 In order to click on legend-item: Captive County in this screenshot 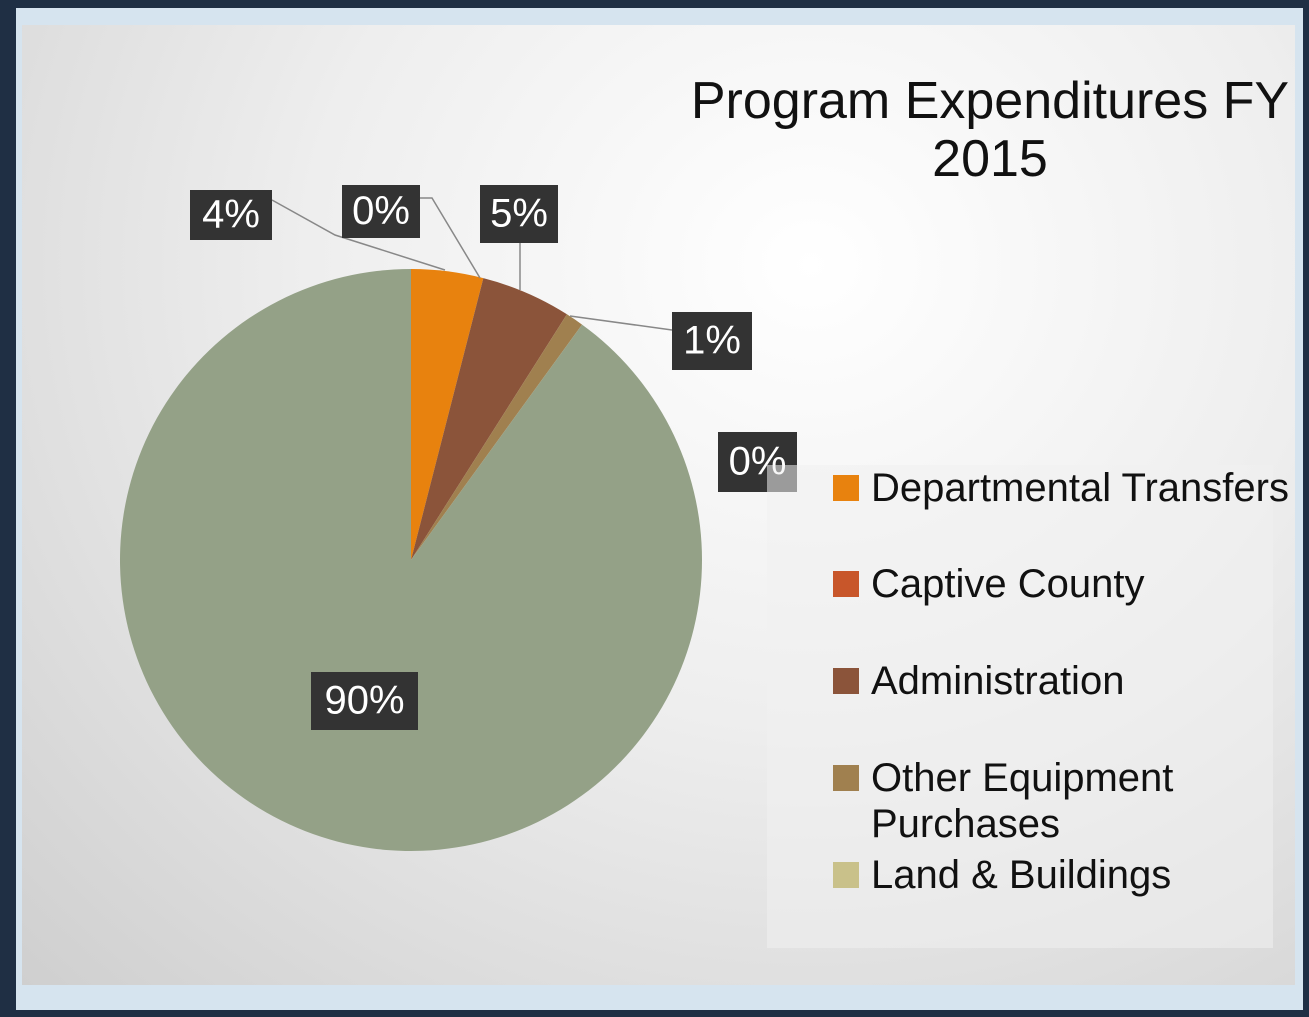, I will do `click(1062, 584)`.